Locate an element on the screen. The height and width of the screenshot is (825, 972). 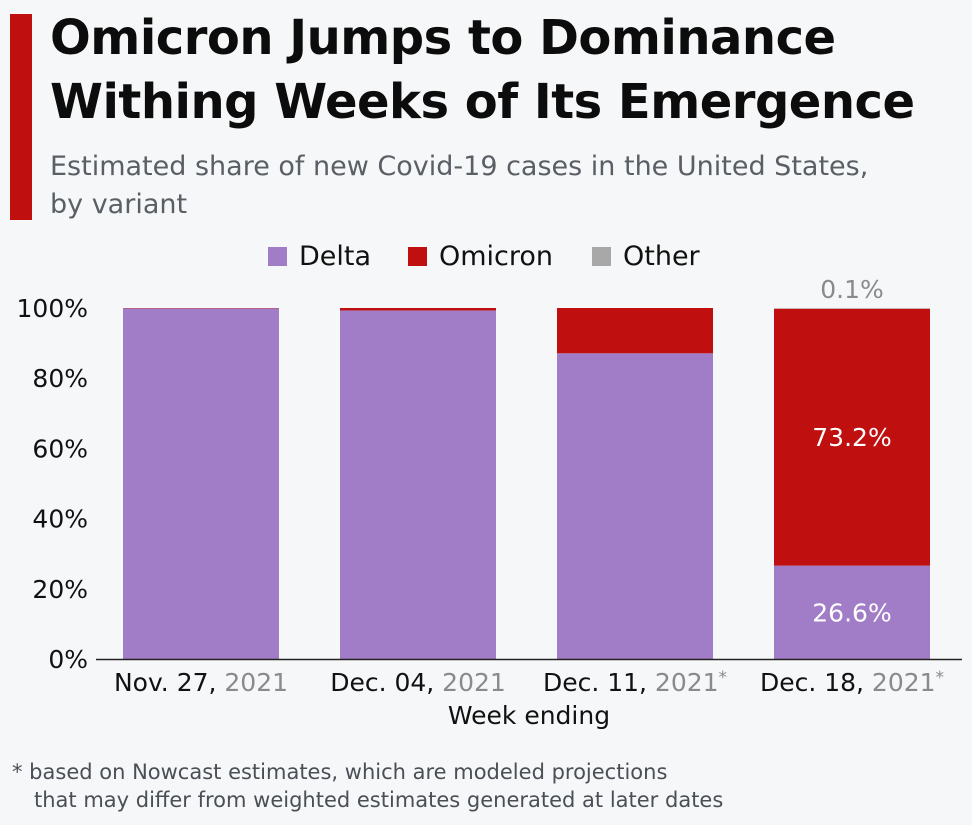
chart-title-line-2: Withing Weeks of Its Emergence is located at coordinates (482, 102).